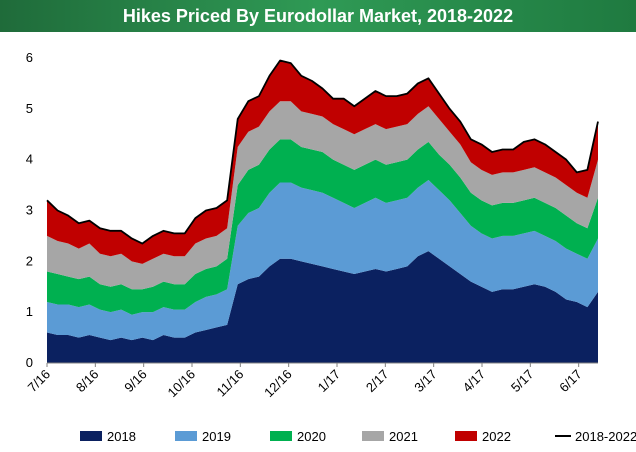 The image size is (636, 452). I want to click on x-tick-label: 5/17, so click(522, 381).